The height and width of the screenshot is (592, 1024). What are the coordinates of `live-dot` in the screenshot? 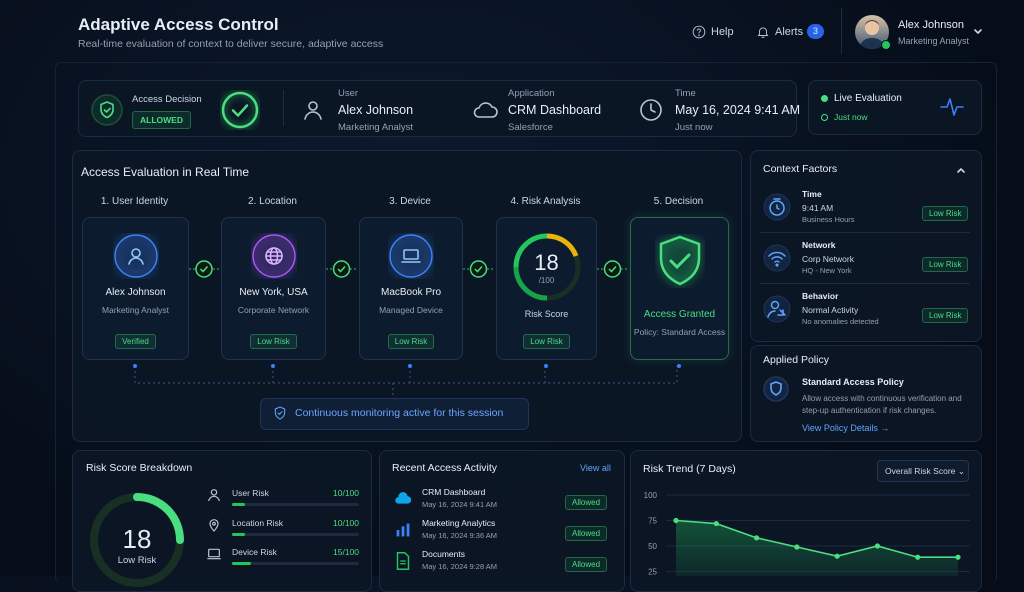 It's located at (824, 98).